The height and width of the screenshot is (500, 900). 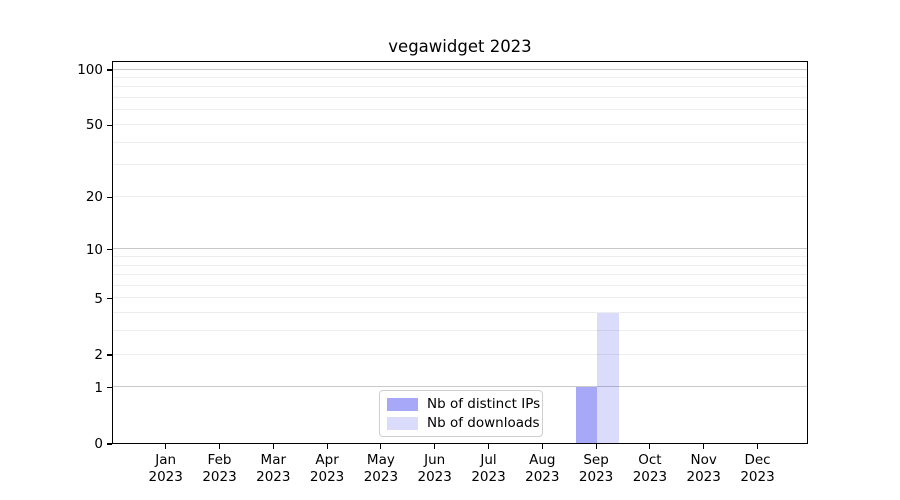 I want to click on x-tick-label: Sep 2023, so click(x=596, y=469).